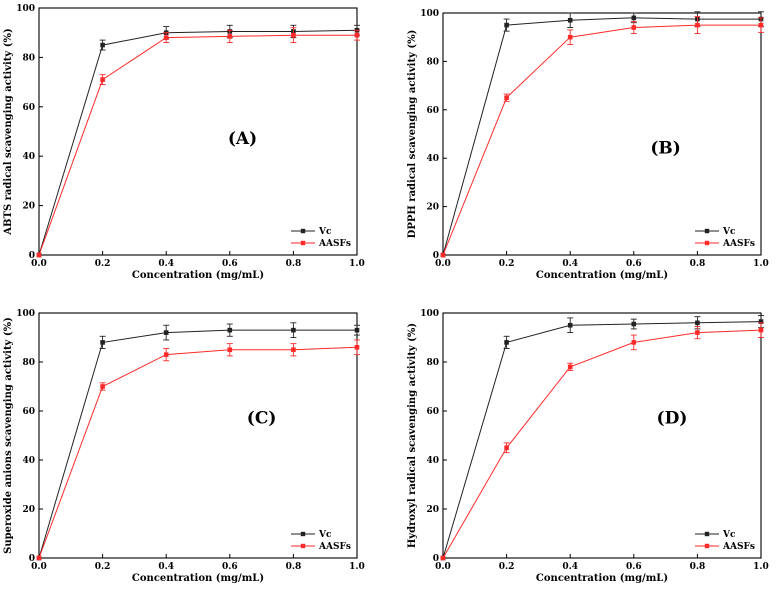  I want to click on panel-label: (C), so click(262, 418).